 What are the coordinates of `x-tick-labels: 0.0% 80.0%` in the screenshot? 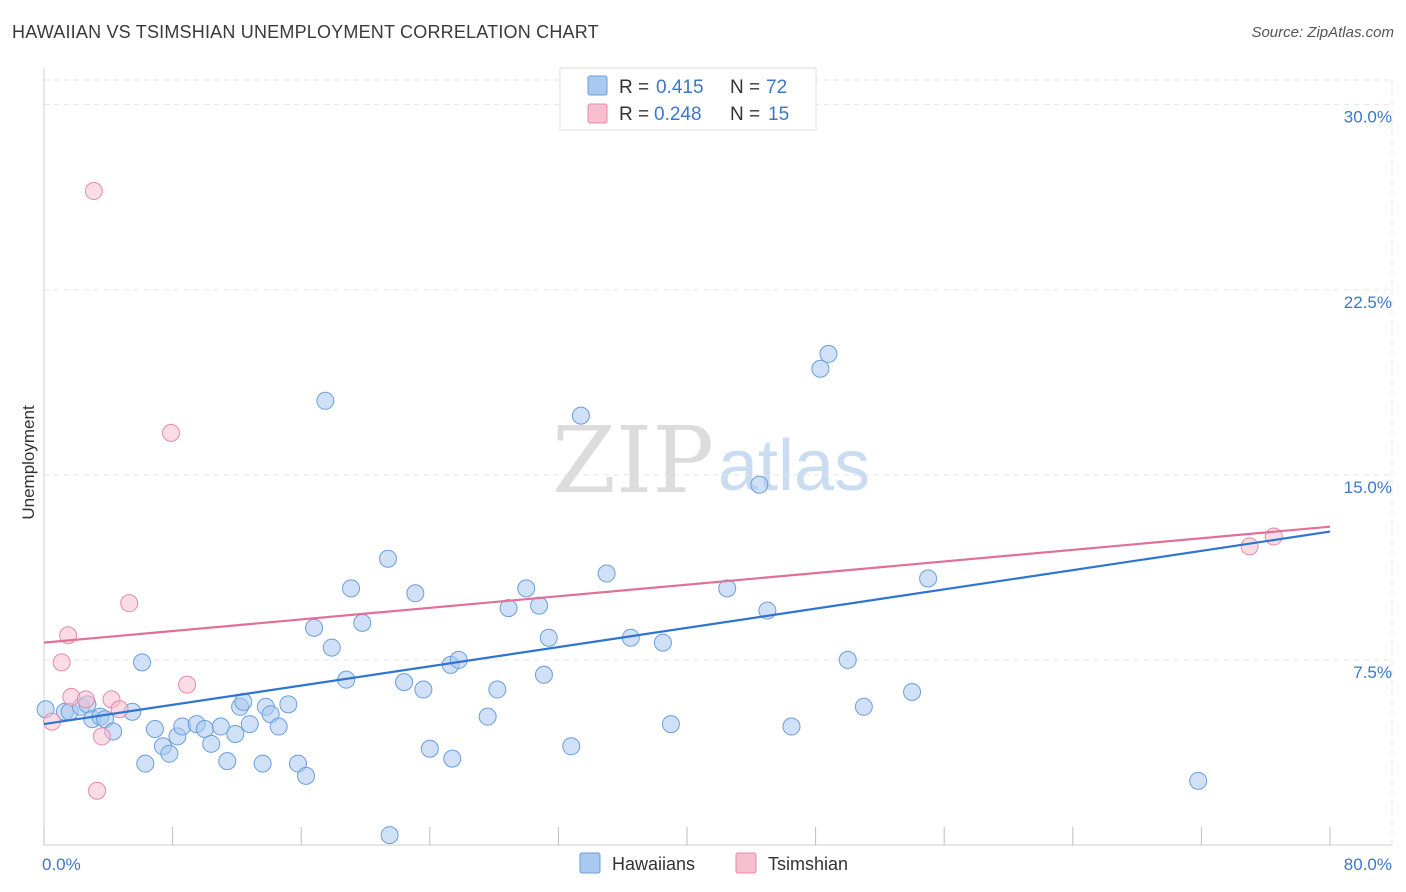 It's located at (717, 864).